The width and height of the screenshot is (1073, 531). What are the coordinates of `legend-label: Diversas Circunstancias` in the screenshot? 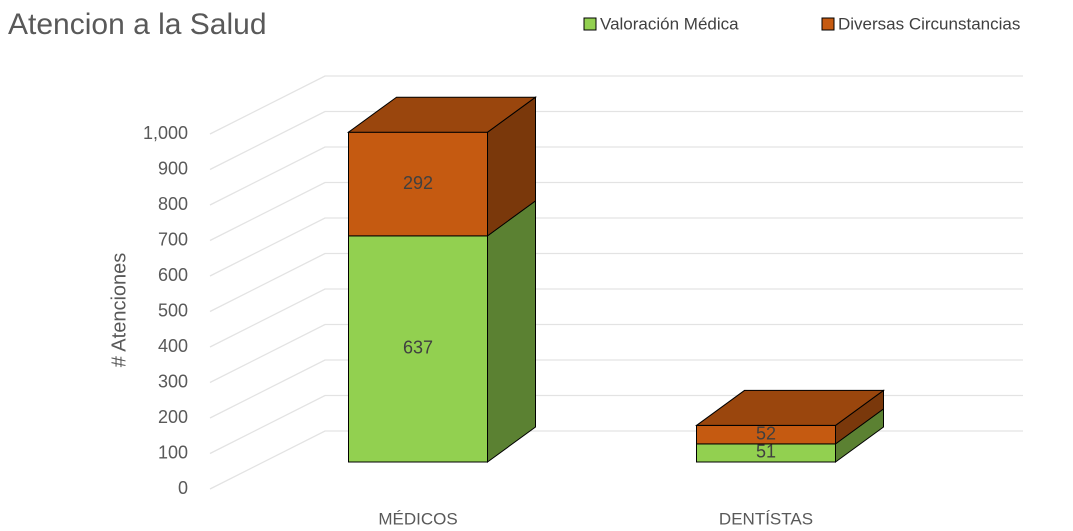 It's located at (929, 23).